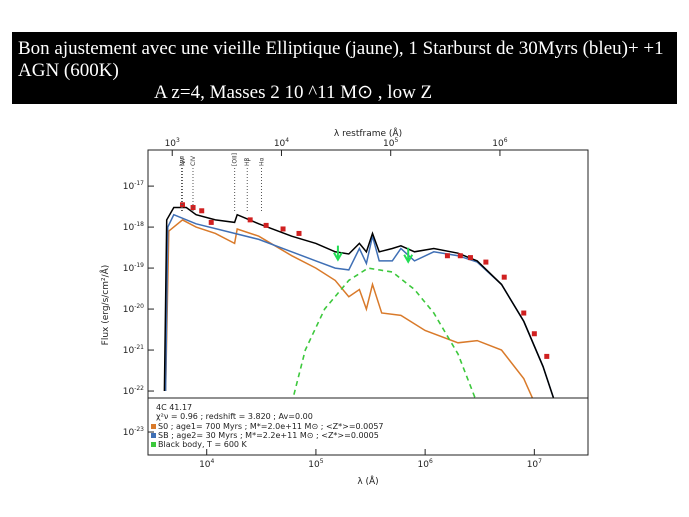 This screenshot has height=517, width=689. I want to click on tick-exponent: -22, so click(139, 388).